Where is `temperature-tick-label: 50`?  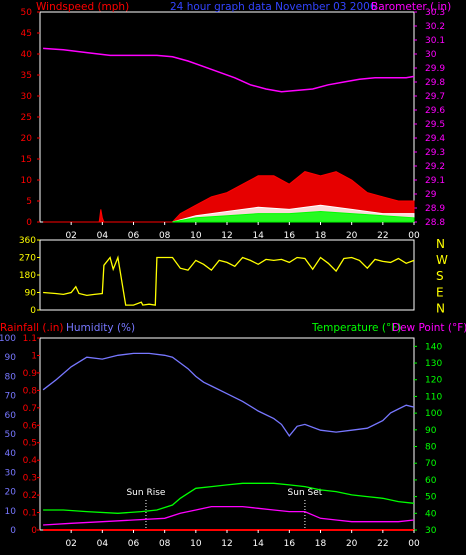
temperature-tick-label: 50 is located at coordinates (431, 498).